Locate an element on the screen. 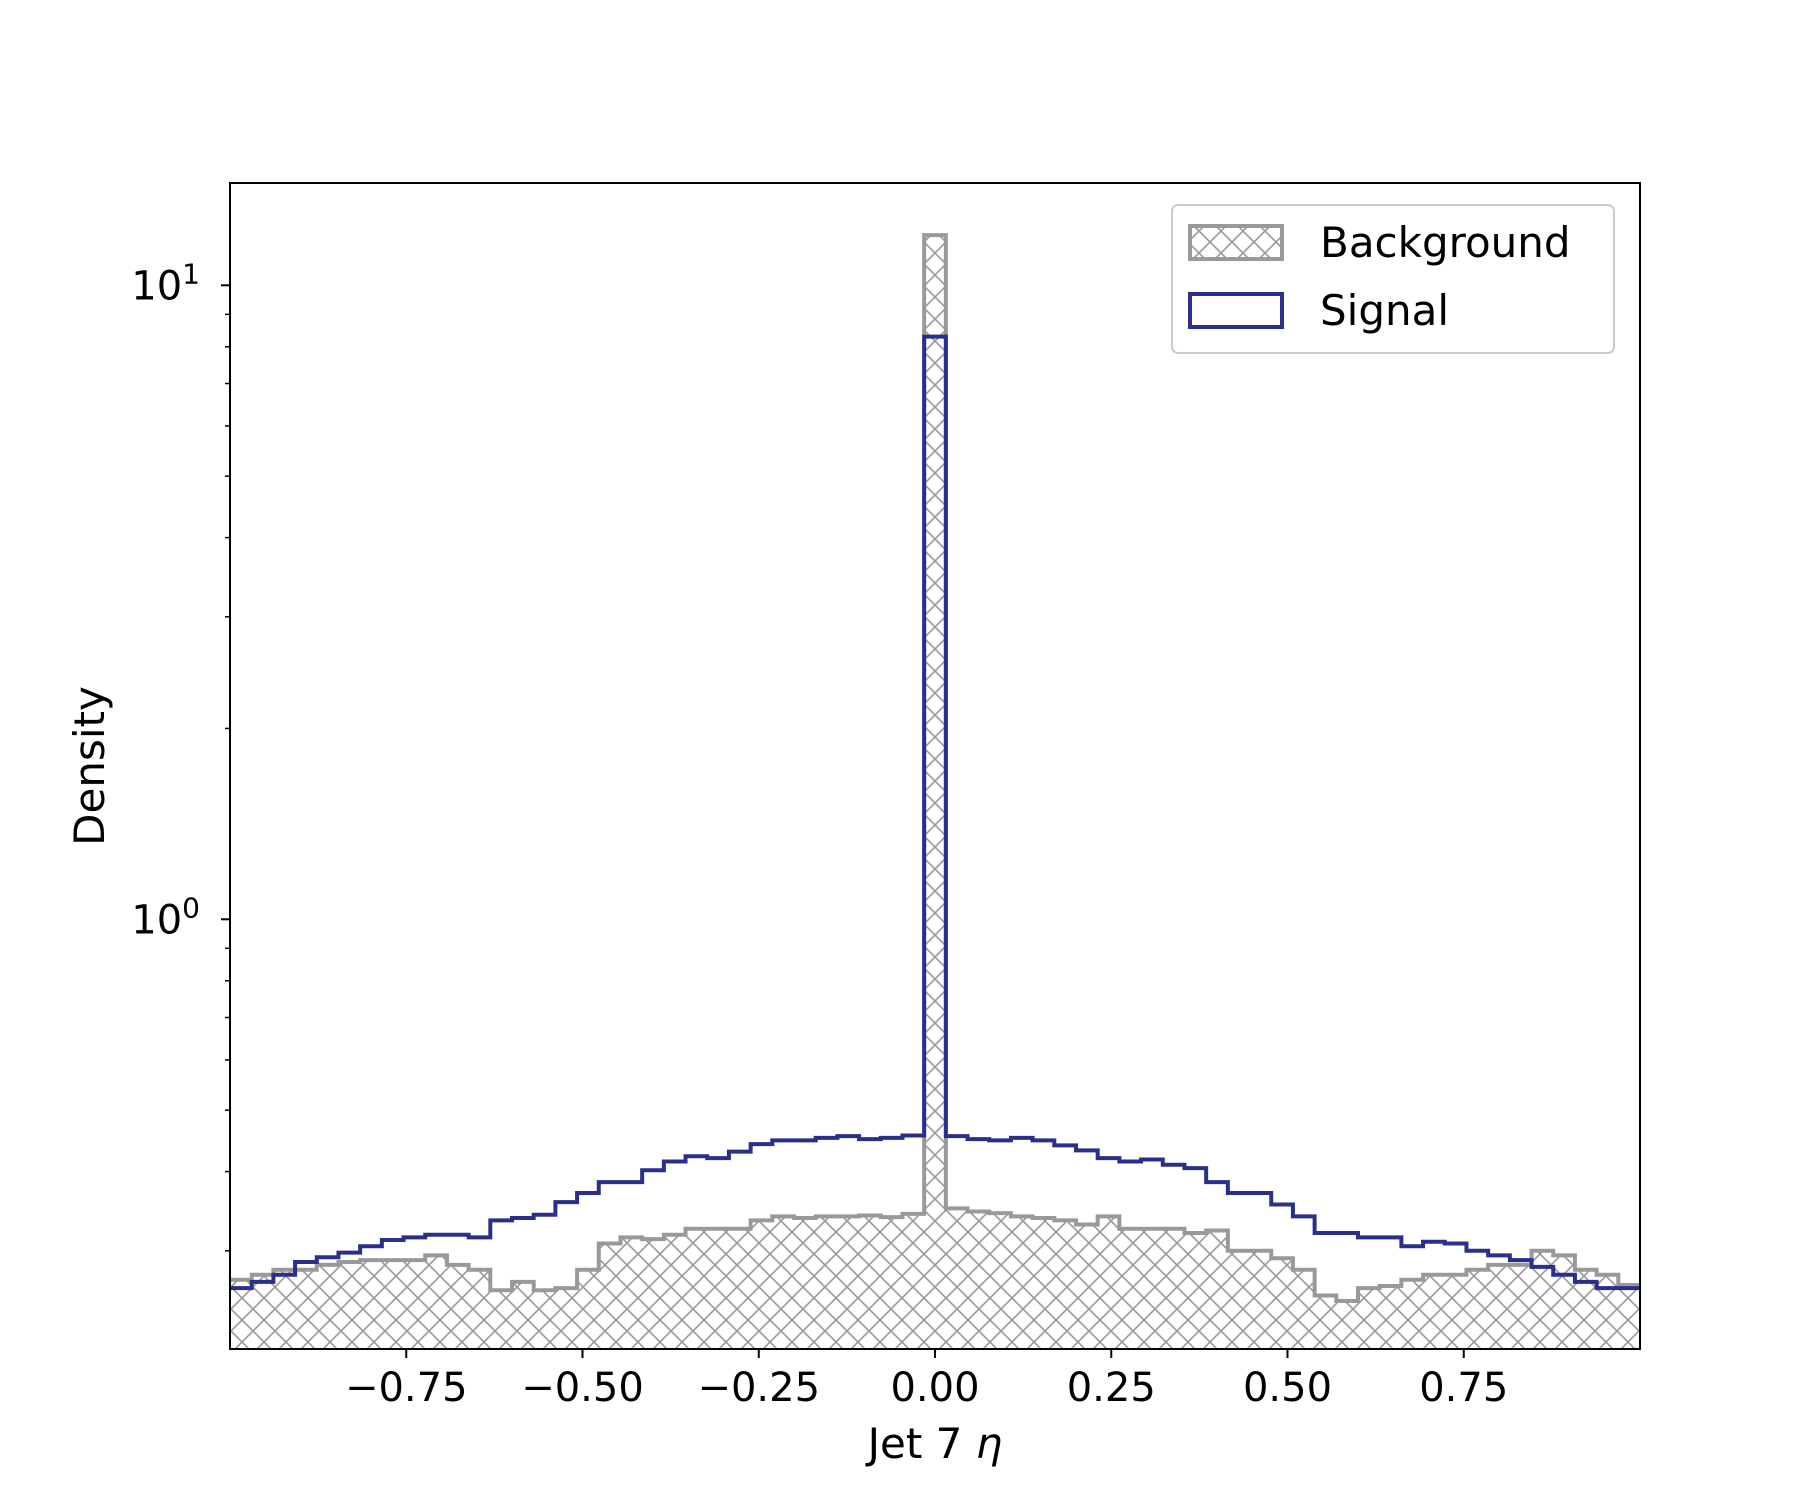 The height and width of the screenshot is (1500, 1801). x-axis-label-symbol: η is located at coordinates (989, 1443).